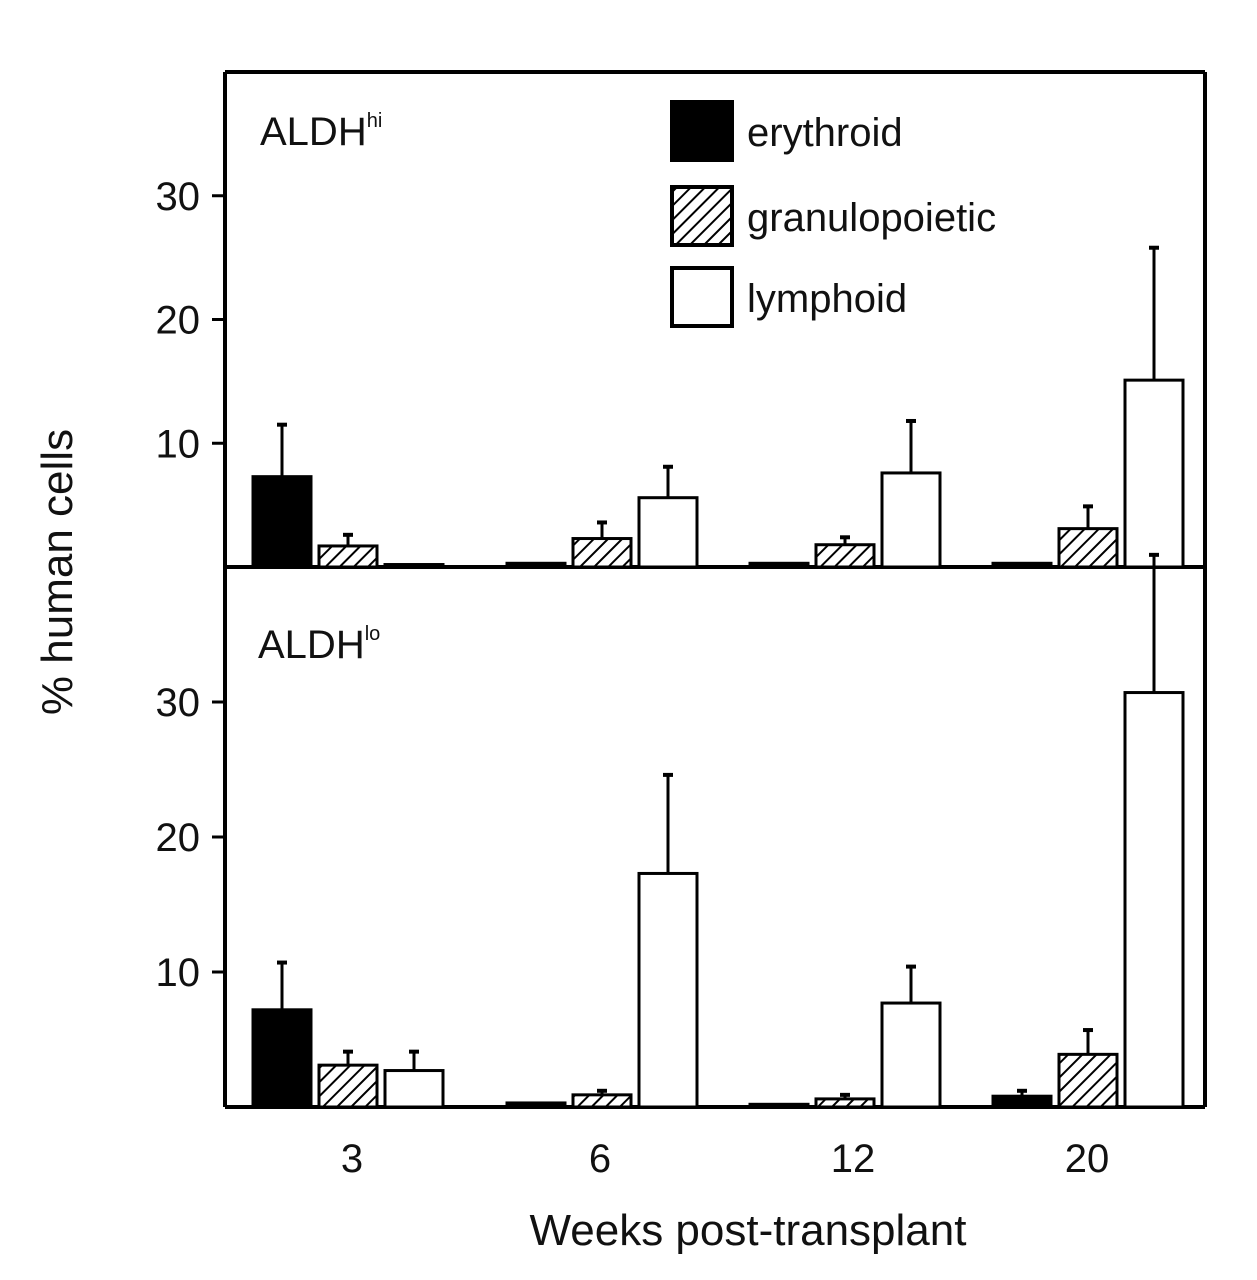 The height and width of the screenshot is (1280, 1257). Describe the element at coordinates (600, 1159) in the screenshot. I see `x-tick-label-6: 6` at that location.